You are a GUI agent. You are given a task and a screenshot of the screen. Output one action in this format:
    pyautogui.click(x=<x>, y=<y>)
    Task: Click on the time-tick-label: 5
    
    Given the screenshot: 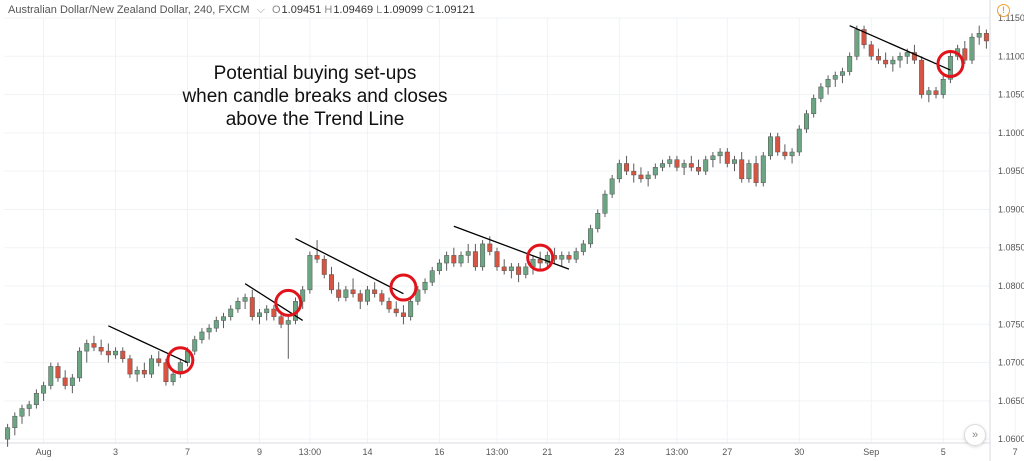 What is the action you would take?
    pyautogui.click(x=943, y=452)
    